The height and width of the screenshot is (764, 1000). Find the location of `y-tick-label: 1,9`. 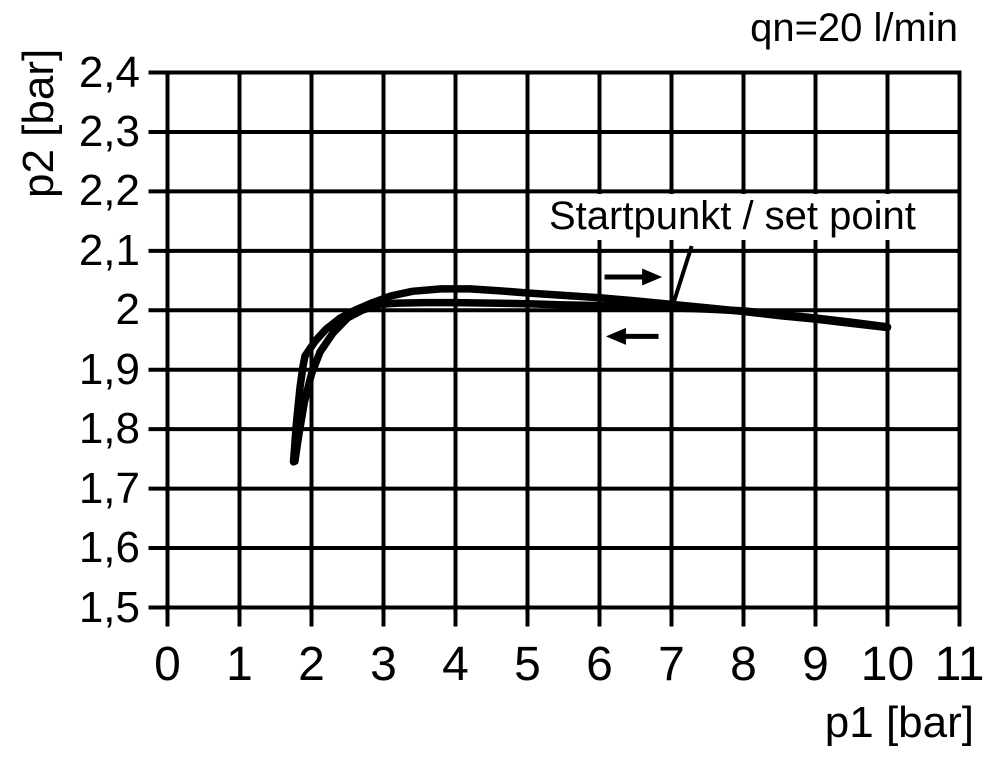

y-tick-label: 1,9 is located at coordinates (109, 369).